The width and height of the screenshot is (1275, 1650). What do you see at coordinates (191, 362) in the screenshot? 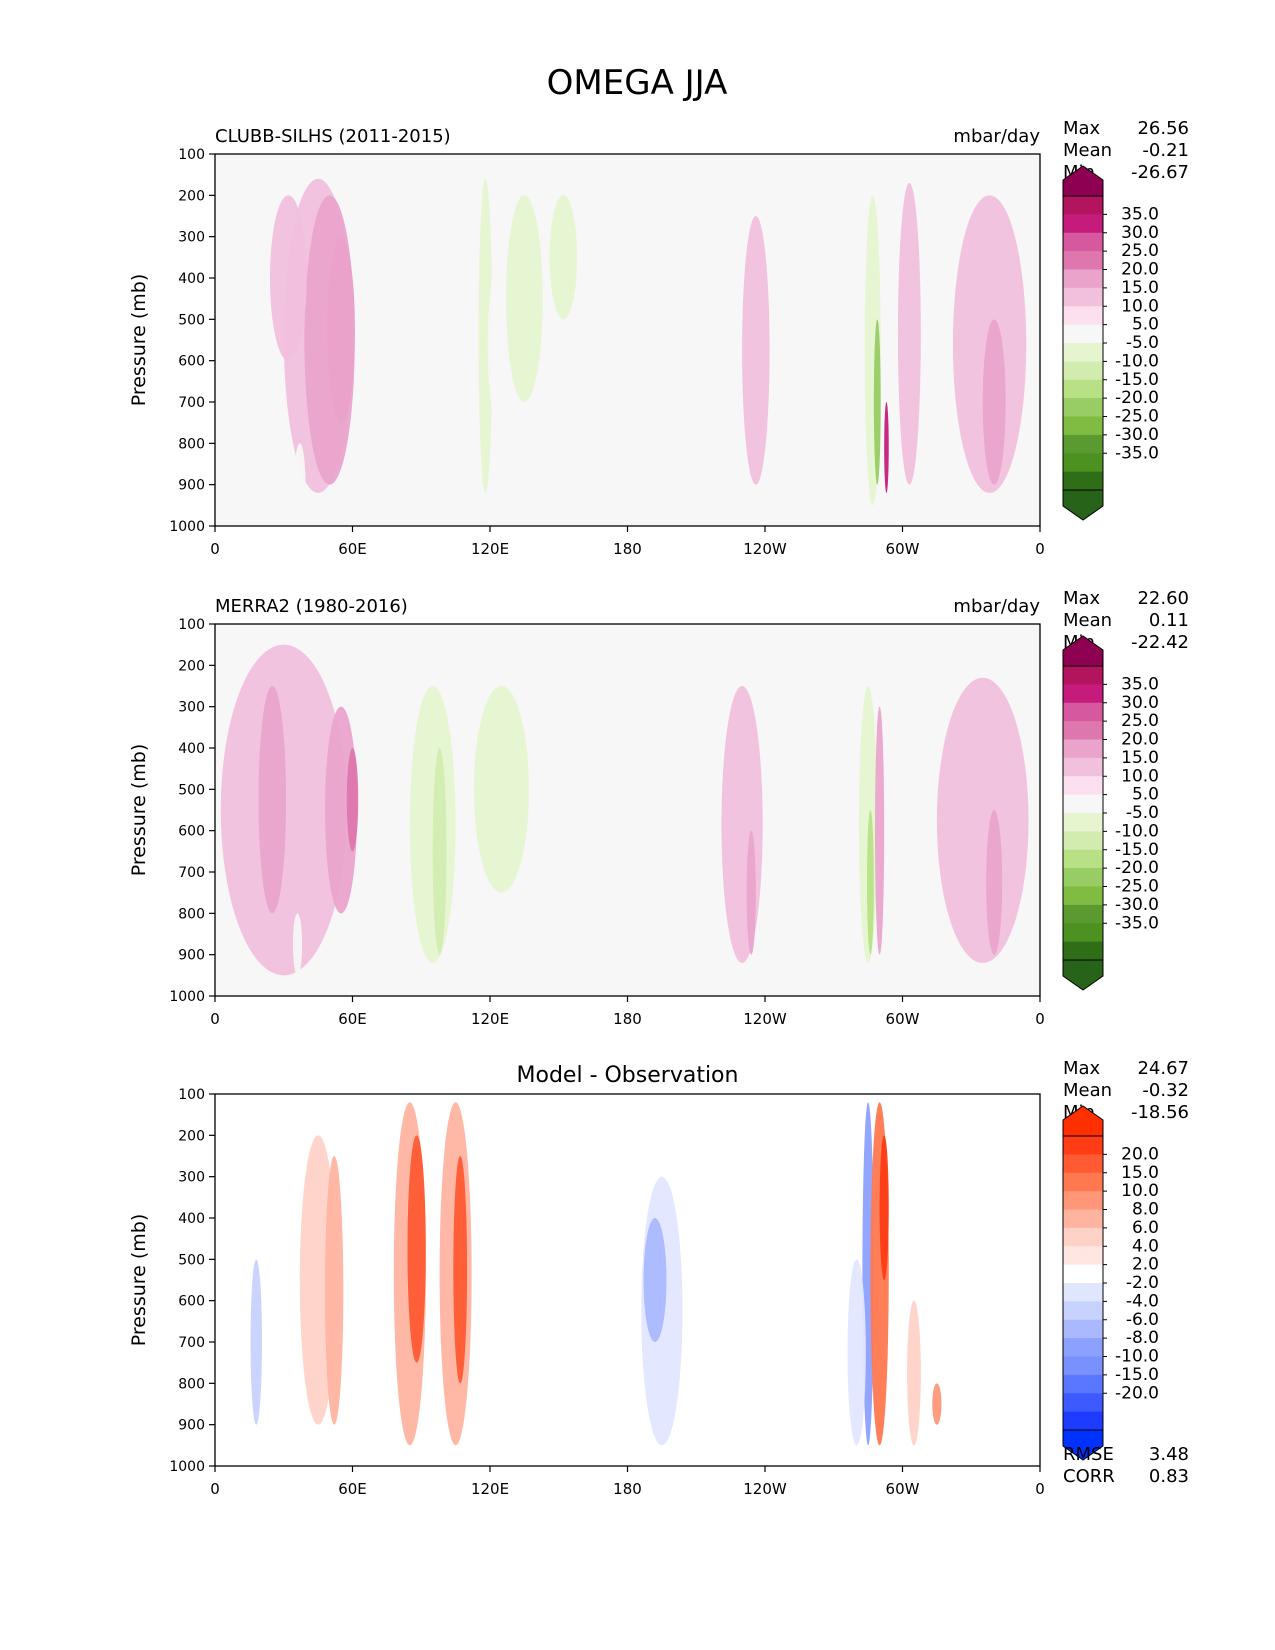
I see `y-tick-label: 600` at bounding box center [191, 362].